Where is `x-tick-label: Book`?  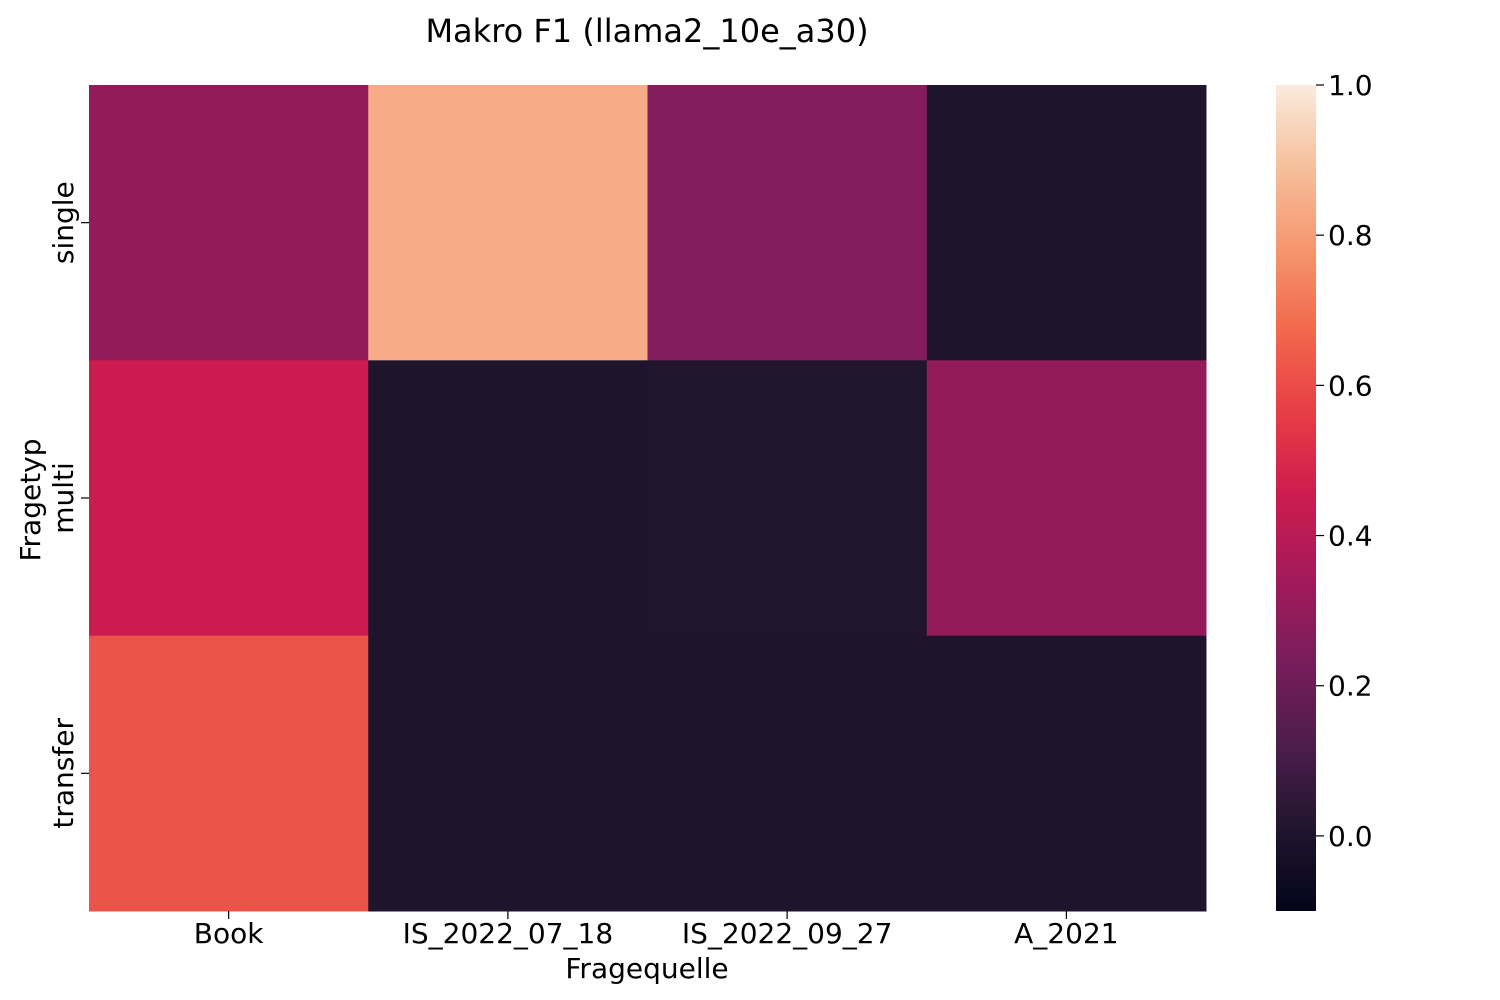
x-tick-label: Book is located at coordinates (229, 933).